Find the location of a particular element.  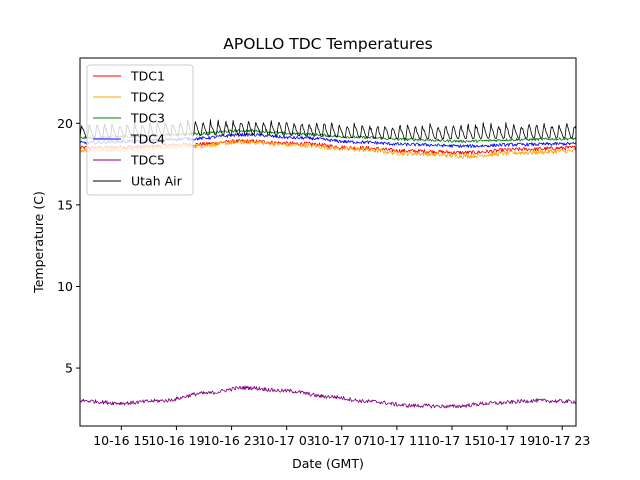

x-tick-label: 10-17 03 is located at coordinates (287, 440).